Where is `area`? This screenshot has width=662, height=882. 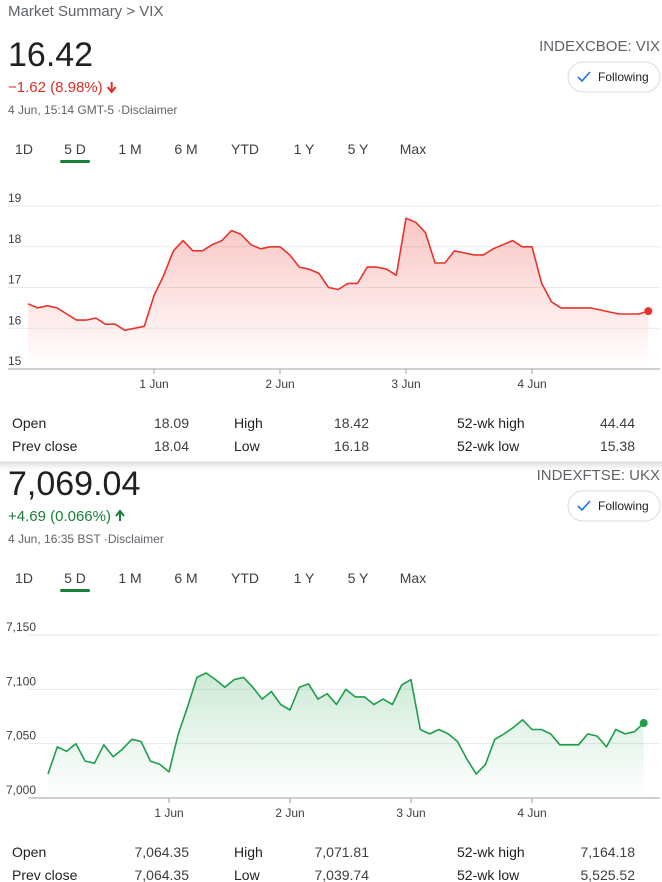 area is located at coordinates (346, 735).